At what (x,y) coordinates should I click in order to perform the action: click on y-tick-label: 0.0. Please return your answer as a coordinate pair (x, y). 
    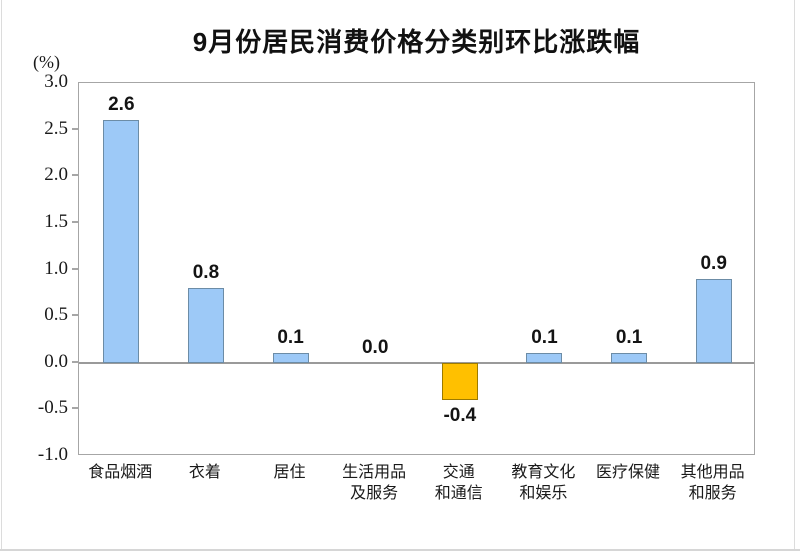
    Looking at the image, I should click on (56, 361).